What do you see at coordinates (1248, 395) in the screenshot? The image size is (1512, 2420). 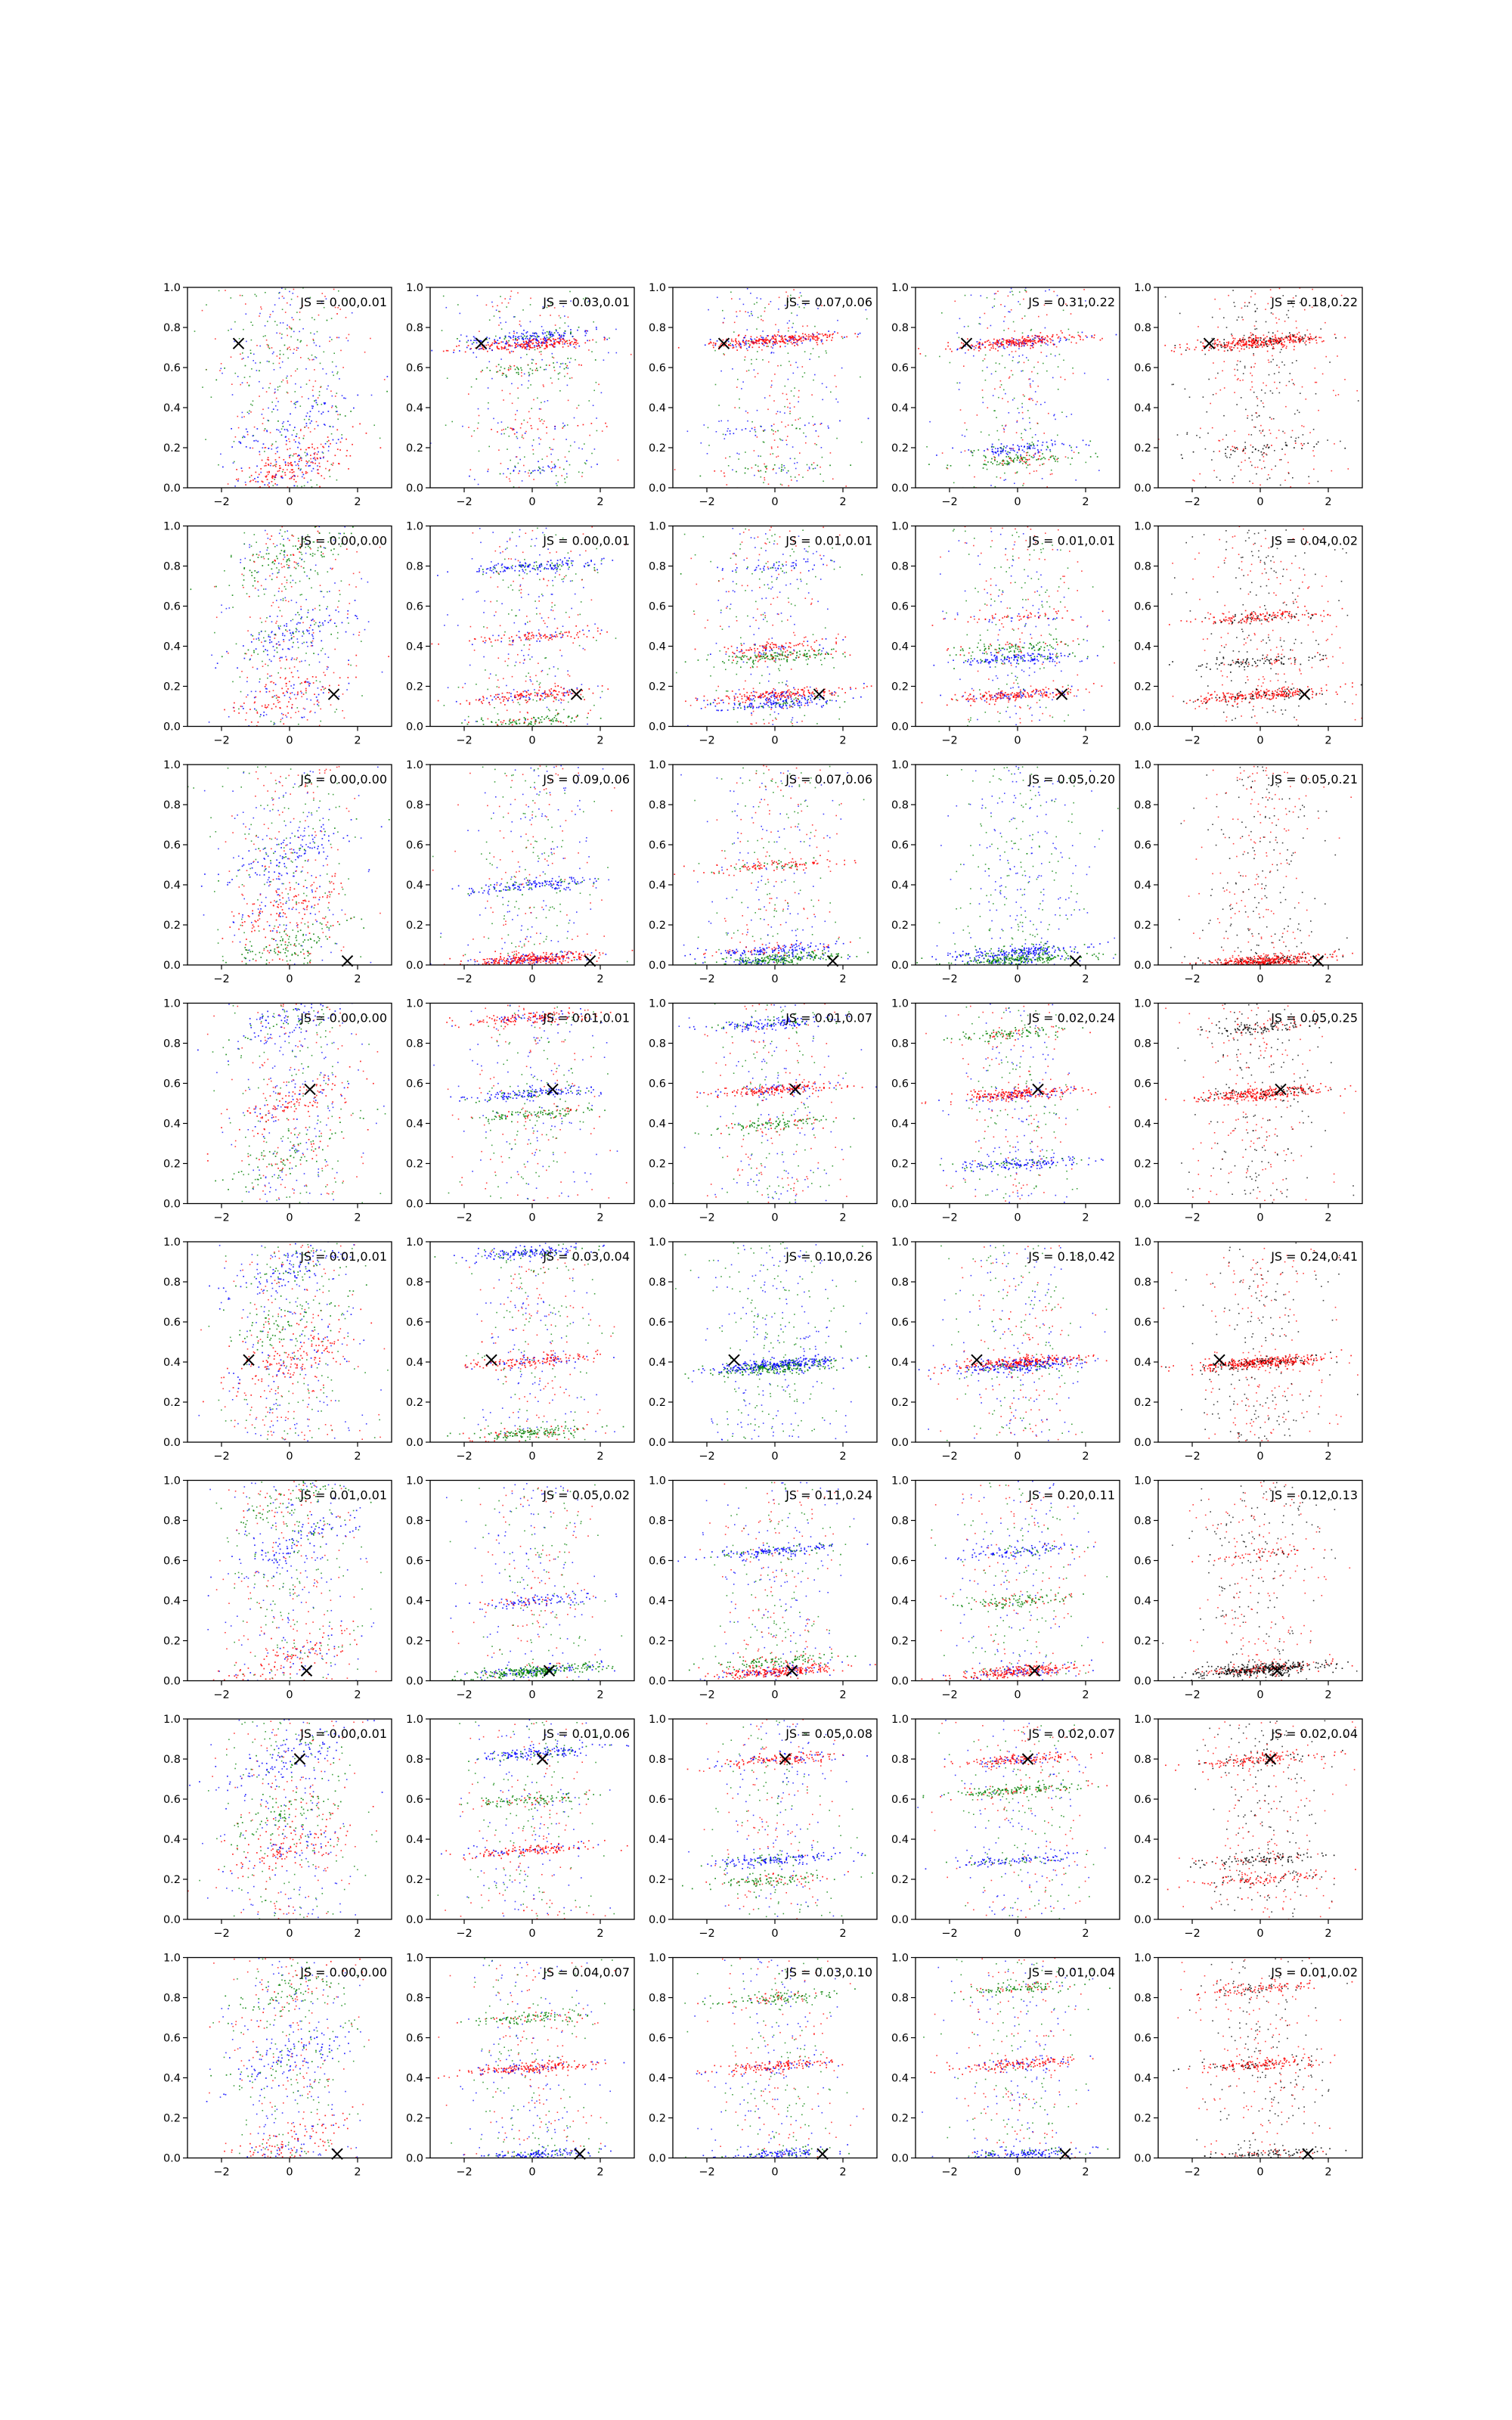 I see `panel-r0-c4: 0.0 0.2 0.4 0.6 0.8 1.0 −2 0 2 JS = 0.18,0.22` at bounding box center [1248, 395].